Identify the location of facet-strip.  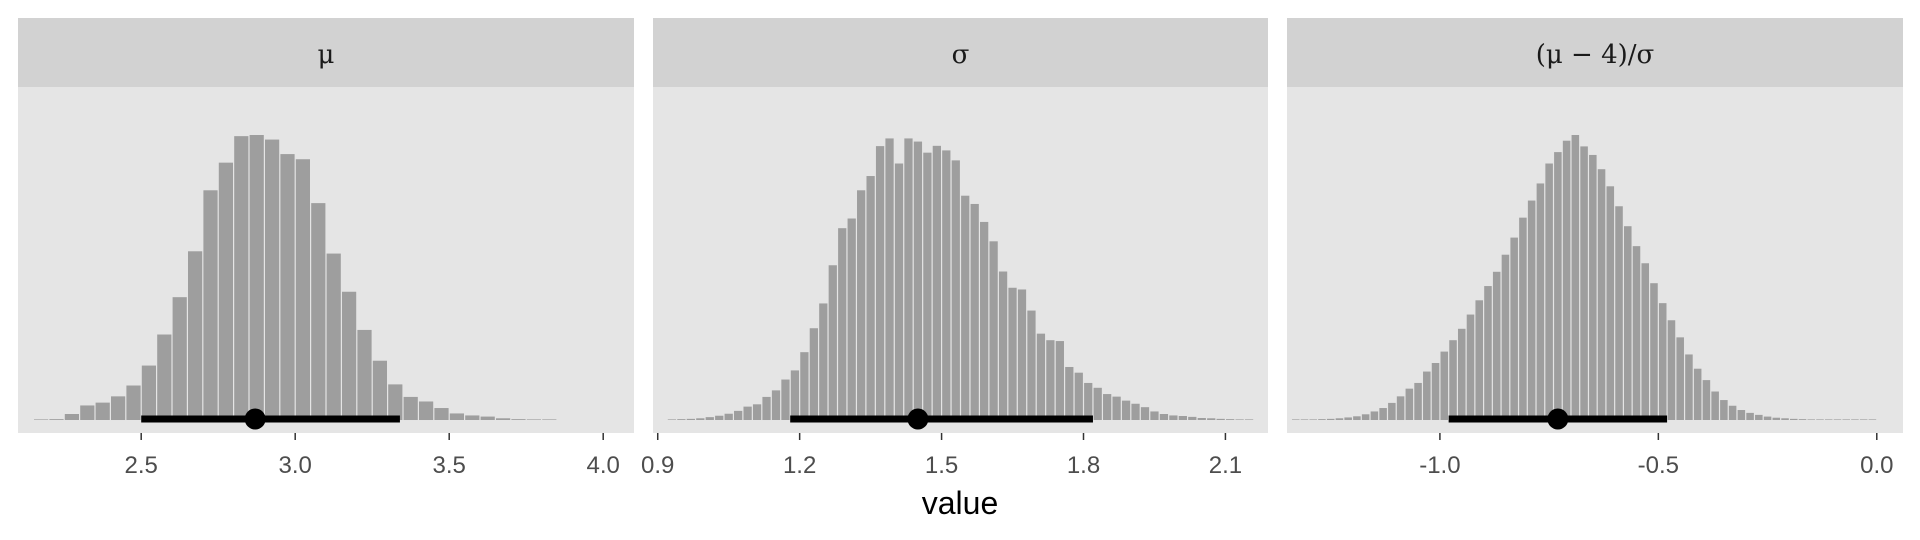
(326, 52).